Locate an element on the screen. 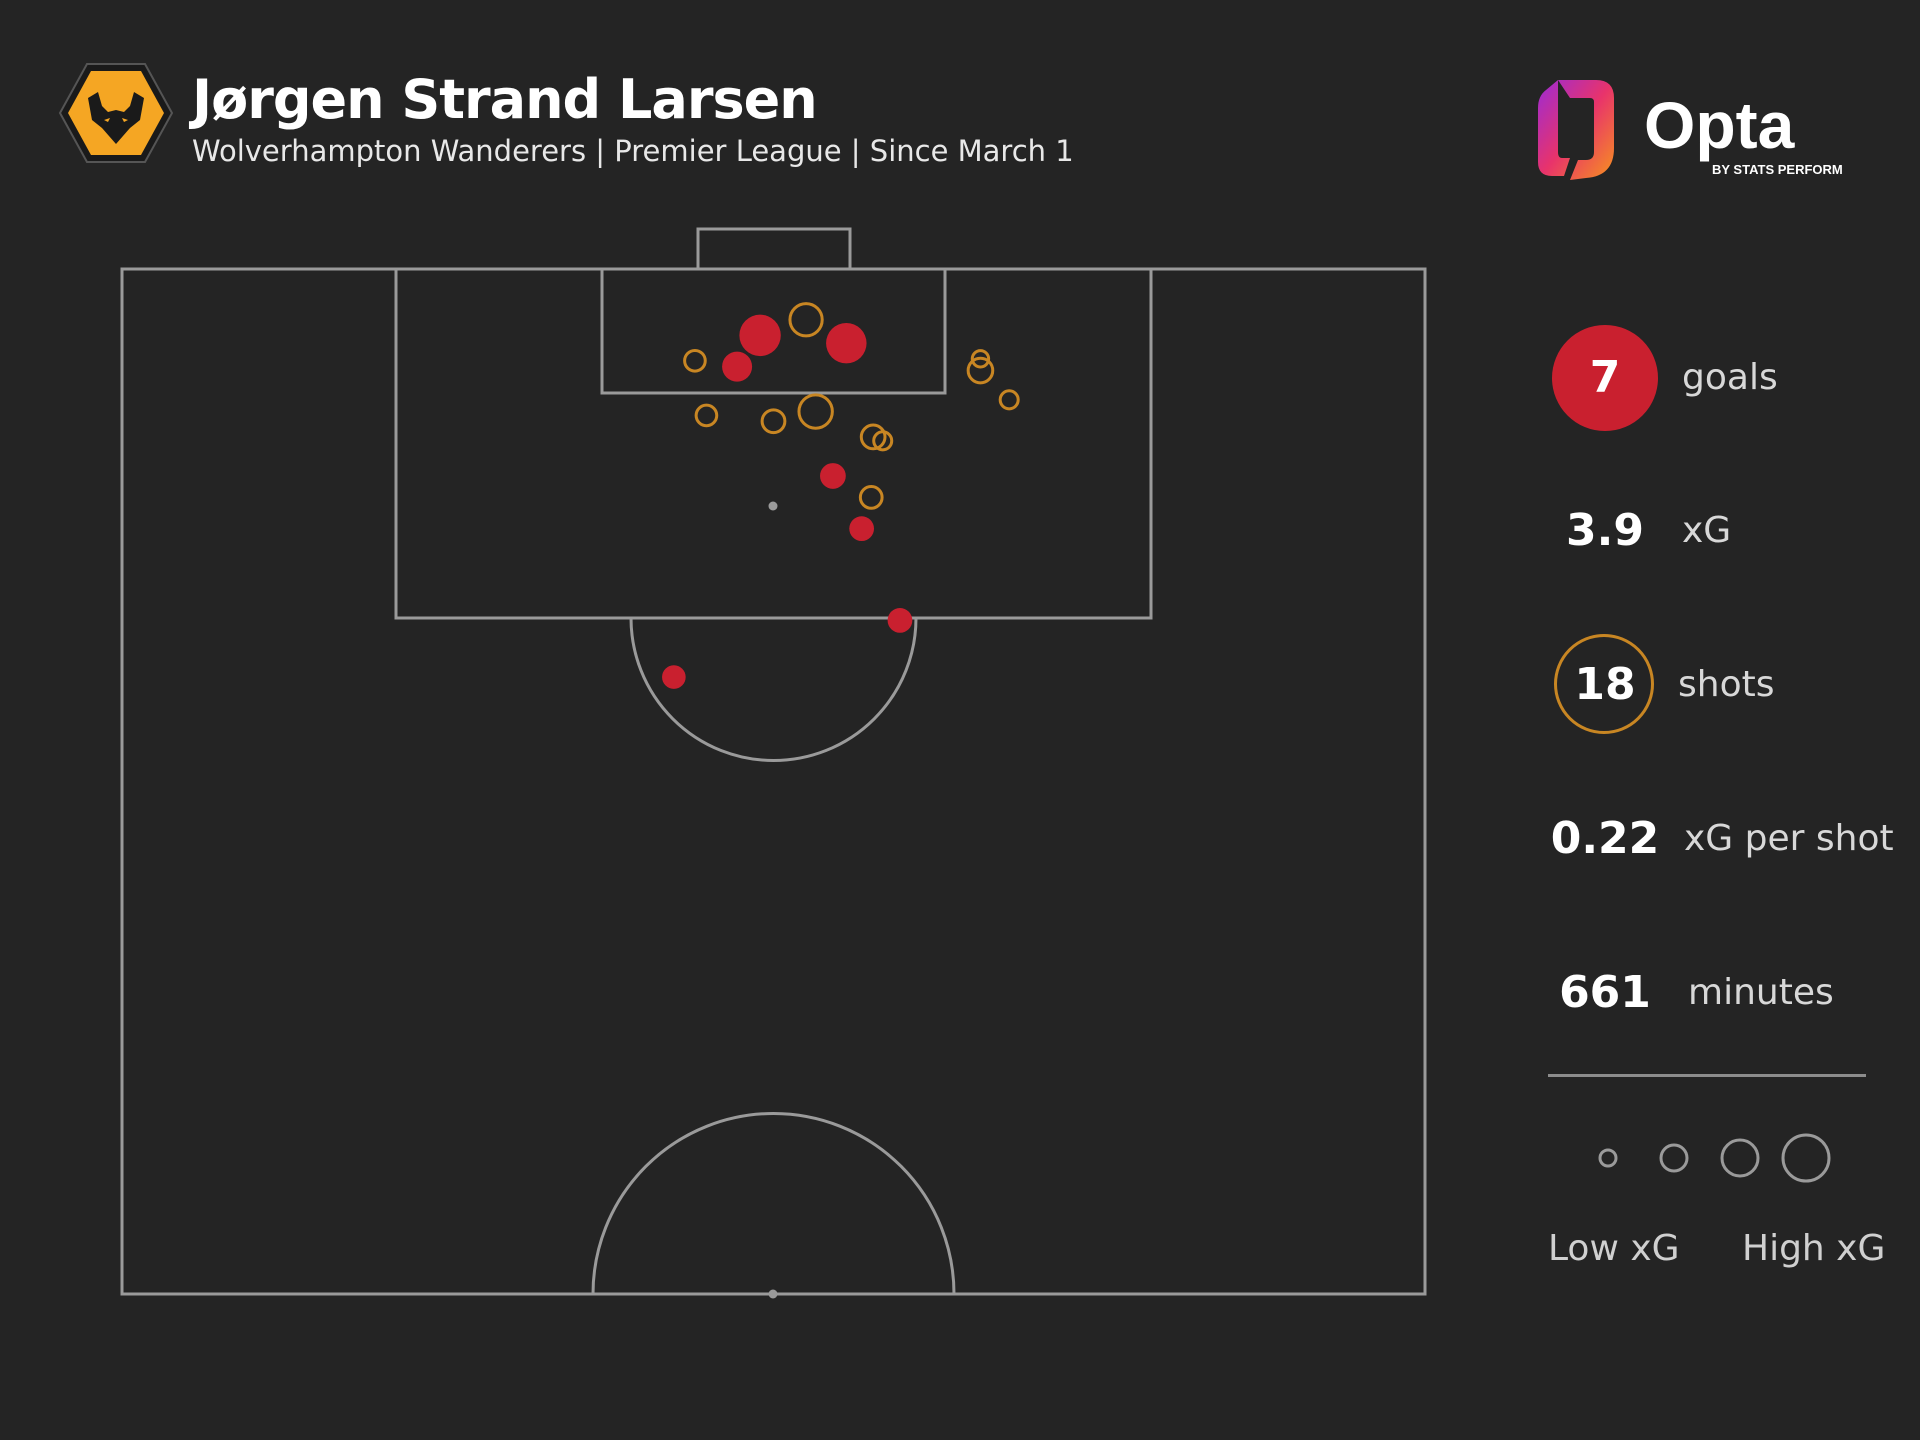 The height and width of the screenshot is (1440, 1920). legend-high-xg-label: High xG is located at coordinates (1814, 1248).